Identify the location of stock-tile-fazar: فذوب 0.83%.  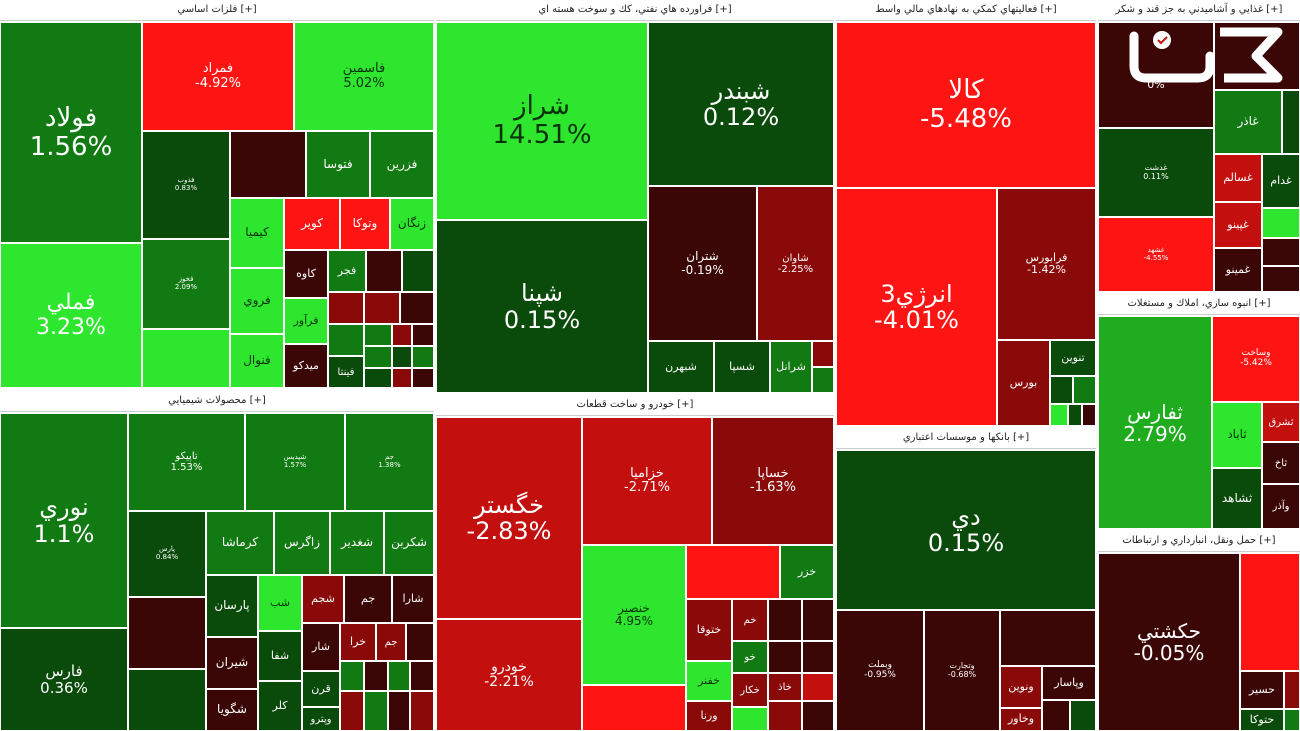
(186, 185).